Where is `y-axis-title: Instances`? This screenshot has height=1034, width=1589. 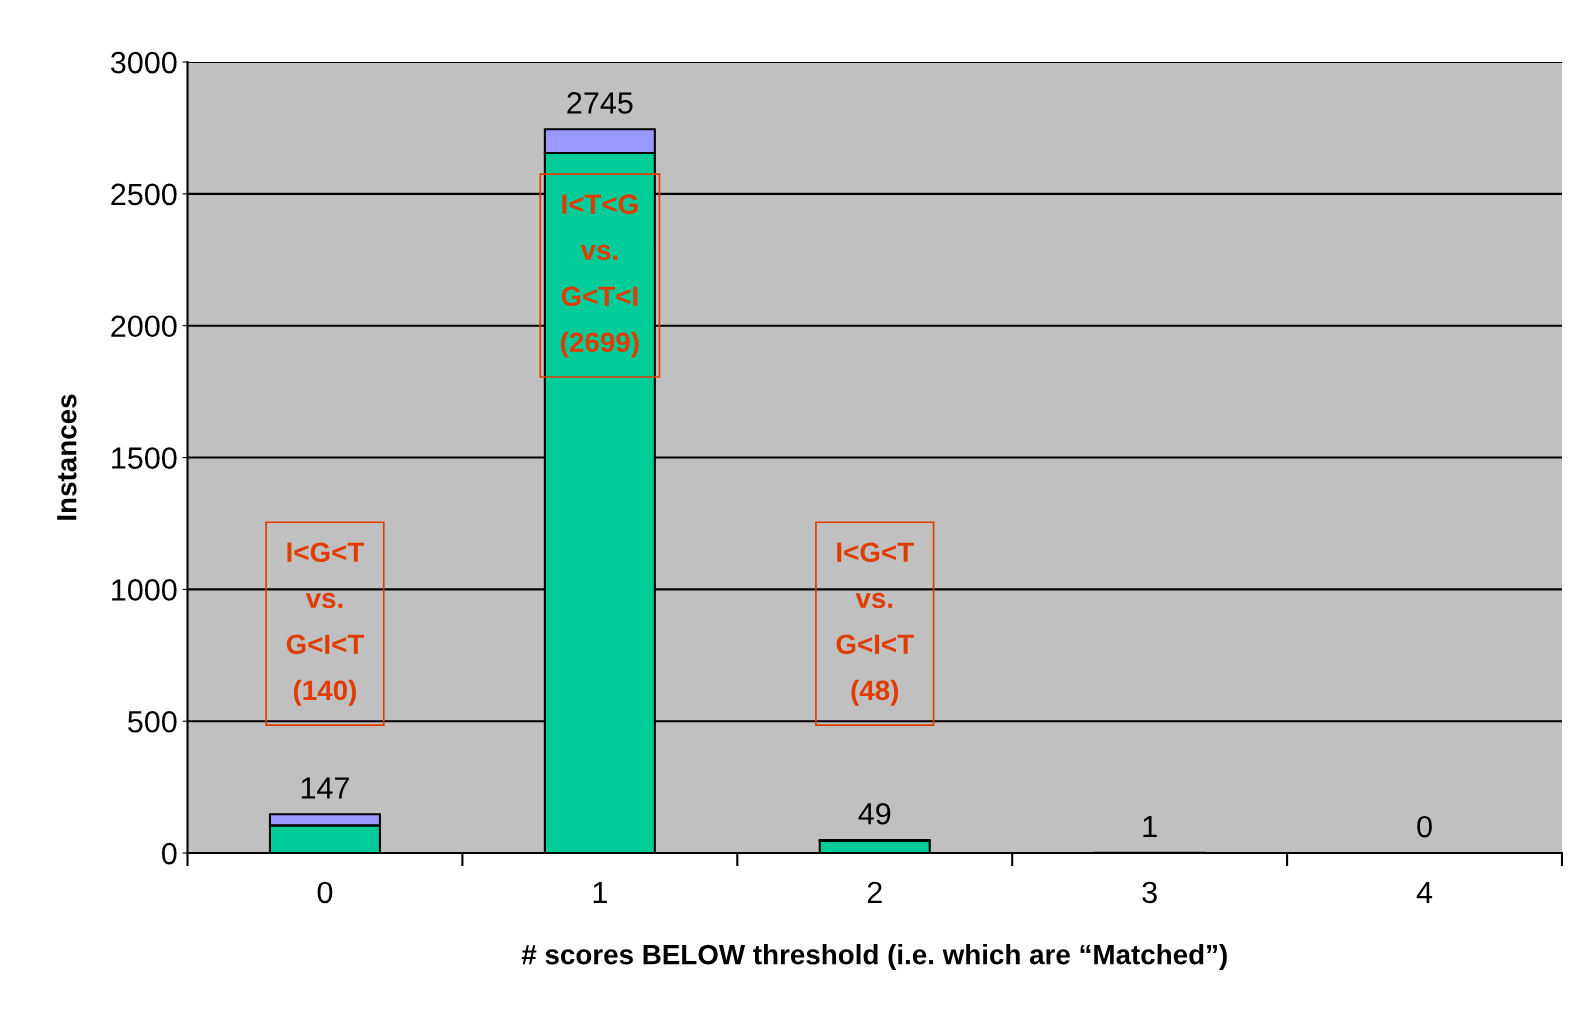
y-axis-title: Instances is located at coordinates (67, 457).